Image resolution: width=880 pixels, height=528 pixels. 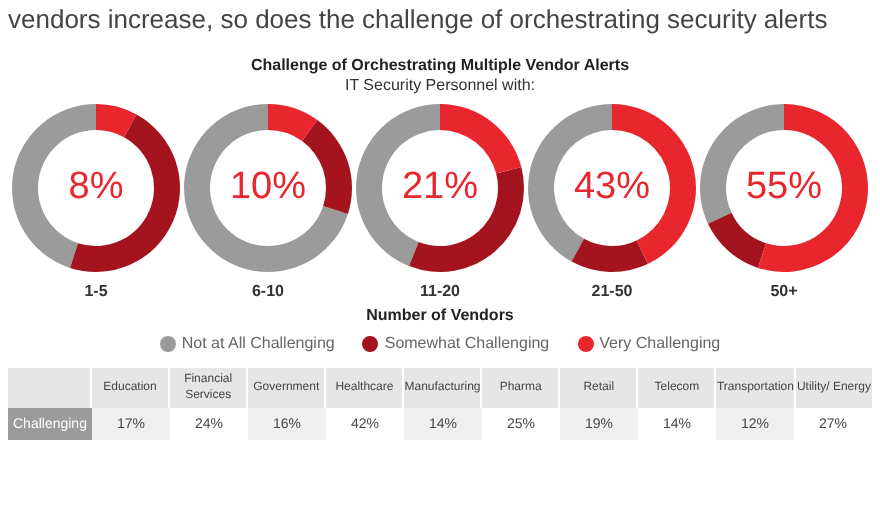 What do you see at coordinates (96, 188) in the screenshot?
I see `text: 8%` at bounding box center [96, 188].